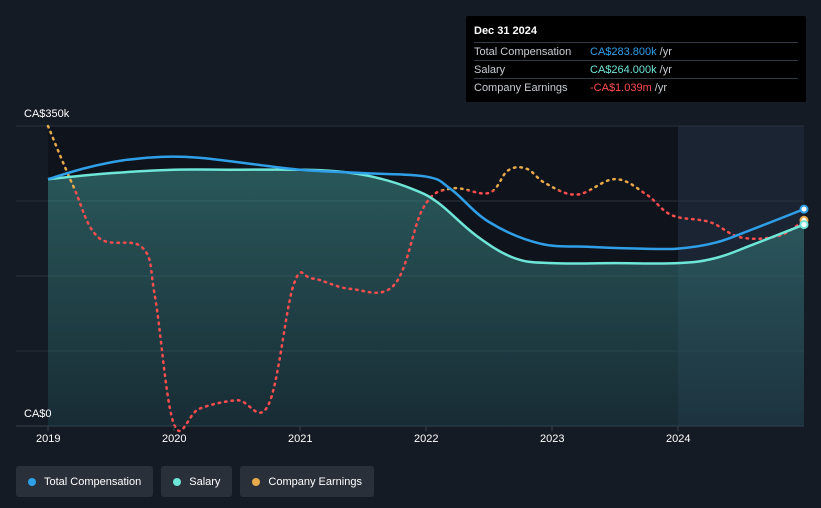 Image resolution: width=821 pixels, height=508 pixels. Describe the element at coordinates (521, 87) in the screenshot. I see `tooltip-label: Company Earnings` at that location.